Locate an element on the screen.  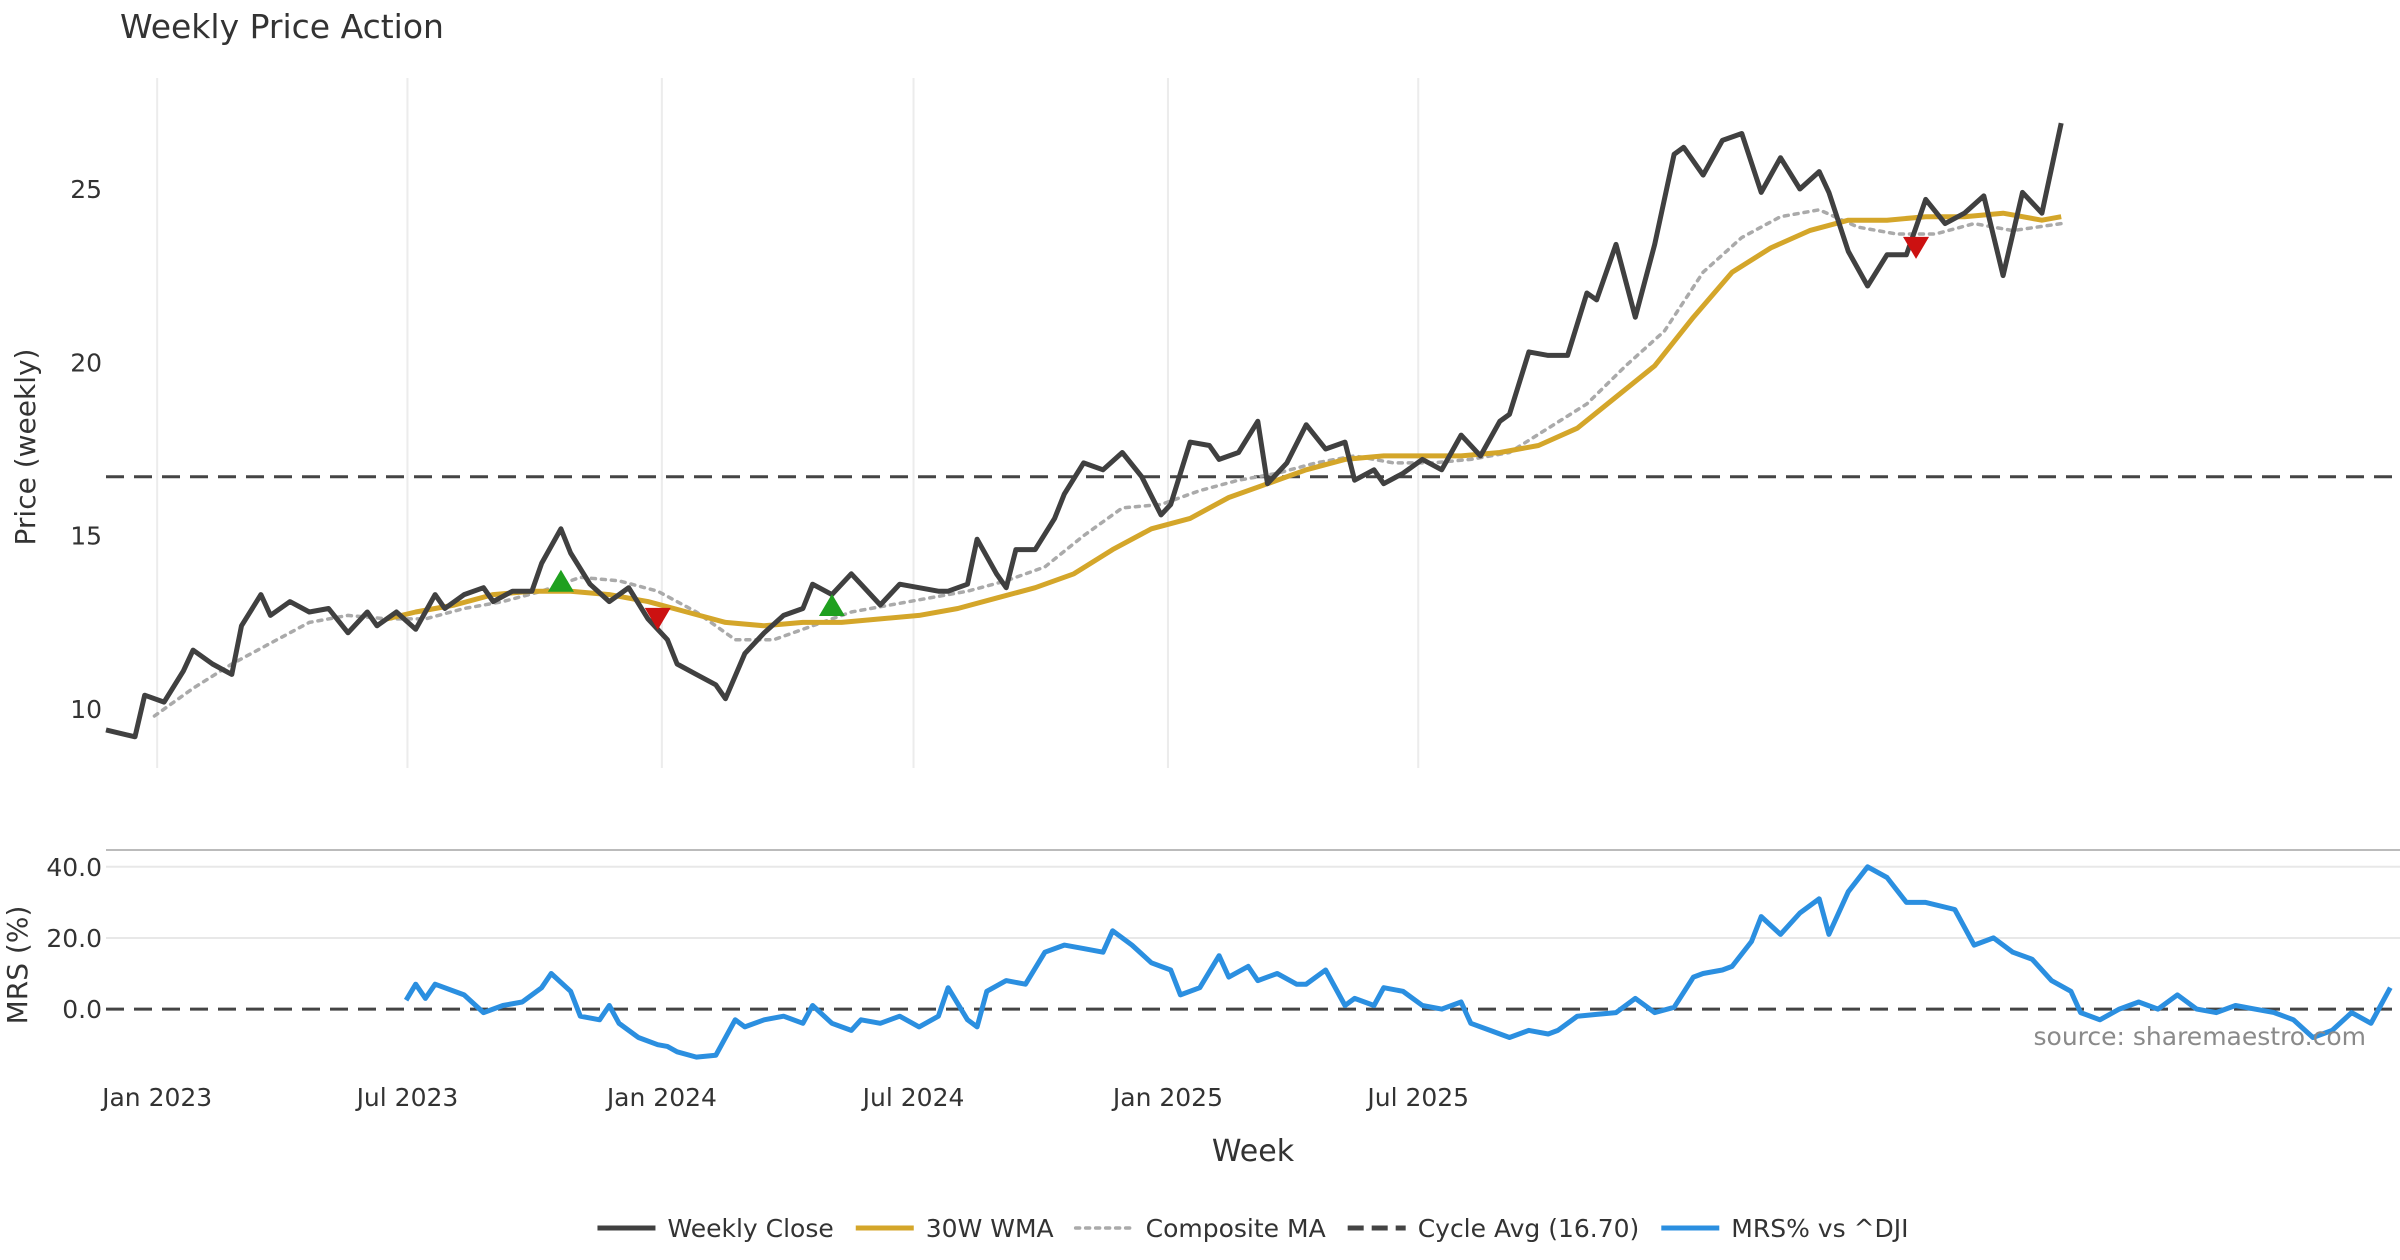
x-tick-label: Jul 2023 is located at coordinates (407, 1097).